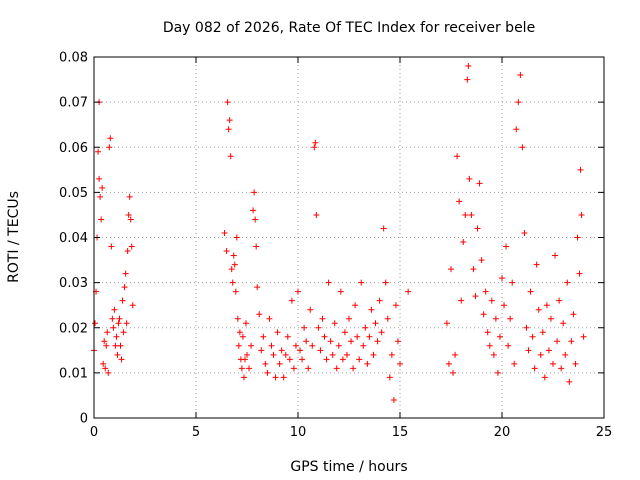  I want to click on y-tick-label: 0, so click(84, 419).